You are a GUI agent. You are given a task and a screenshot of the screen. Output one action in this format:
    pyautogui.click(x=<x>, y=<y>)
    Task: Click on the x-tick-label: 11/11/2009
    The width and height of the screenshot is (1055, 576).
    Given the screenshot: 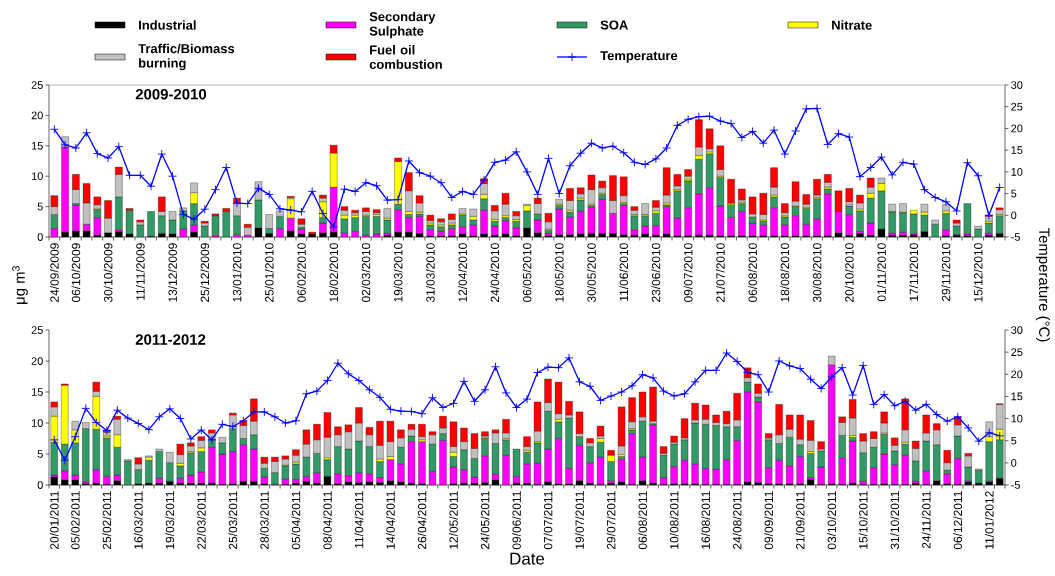 What is the action you would take?
    pyautogui.click(x=140, y=271)
    